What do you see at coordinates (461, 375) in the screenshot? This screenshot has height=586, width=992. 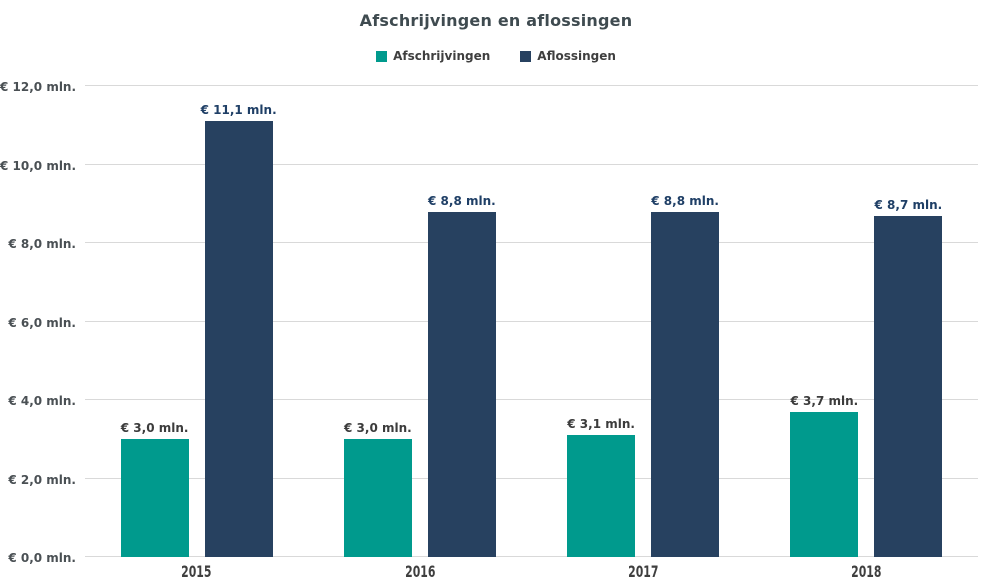 I see `bar-aflossingen-2016: € 8,8 mln.` at bounding box center [461, 375].